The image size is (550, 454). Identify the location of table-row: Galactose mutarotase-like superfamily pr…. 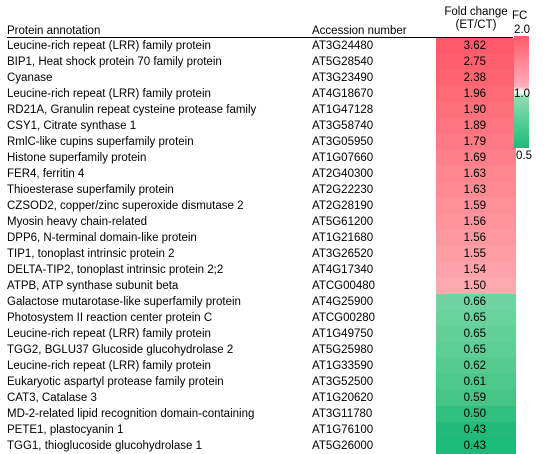
(275, 302).